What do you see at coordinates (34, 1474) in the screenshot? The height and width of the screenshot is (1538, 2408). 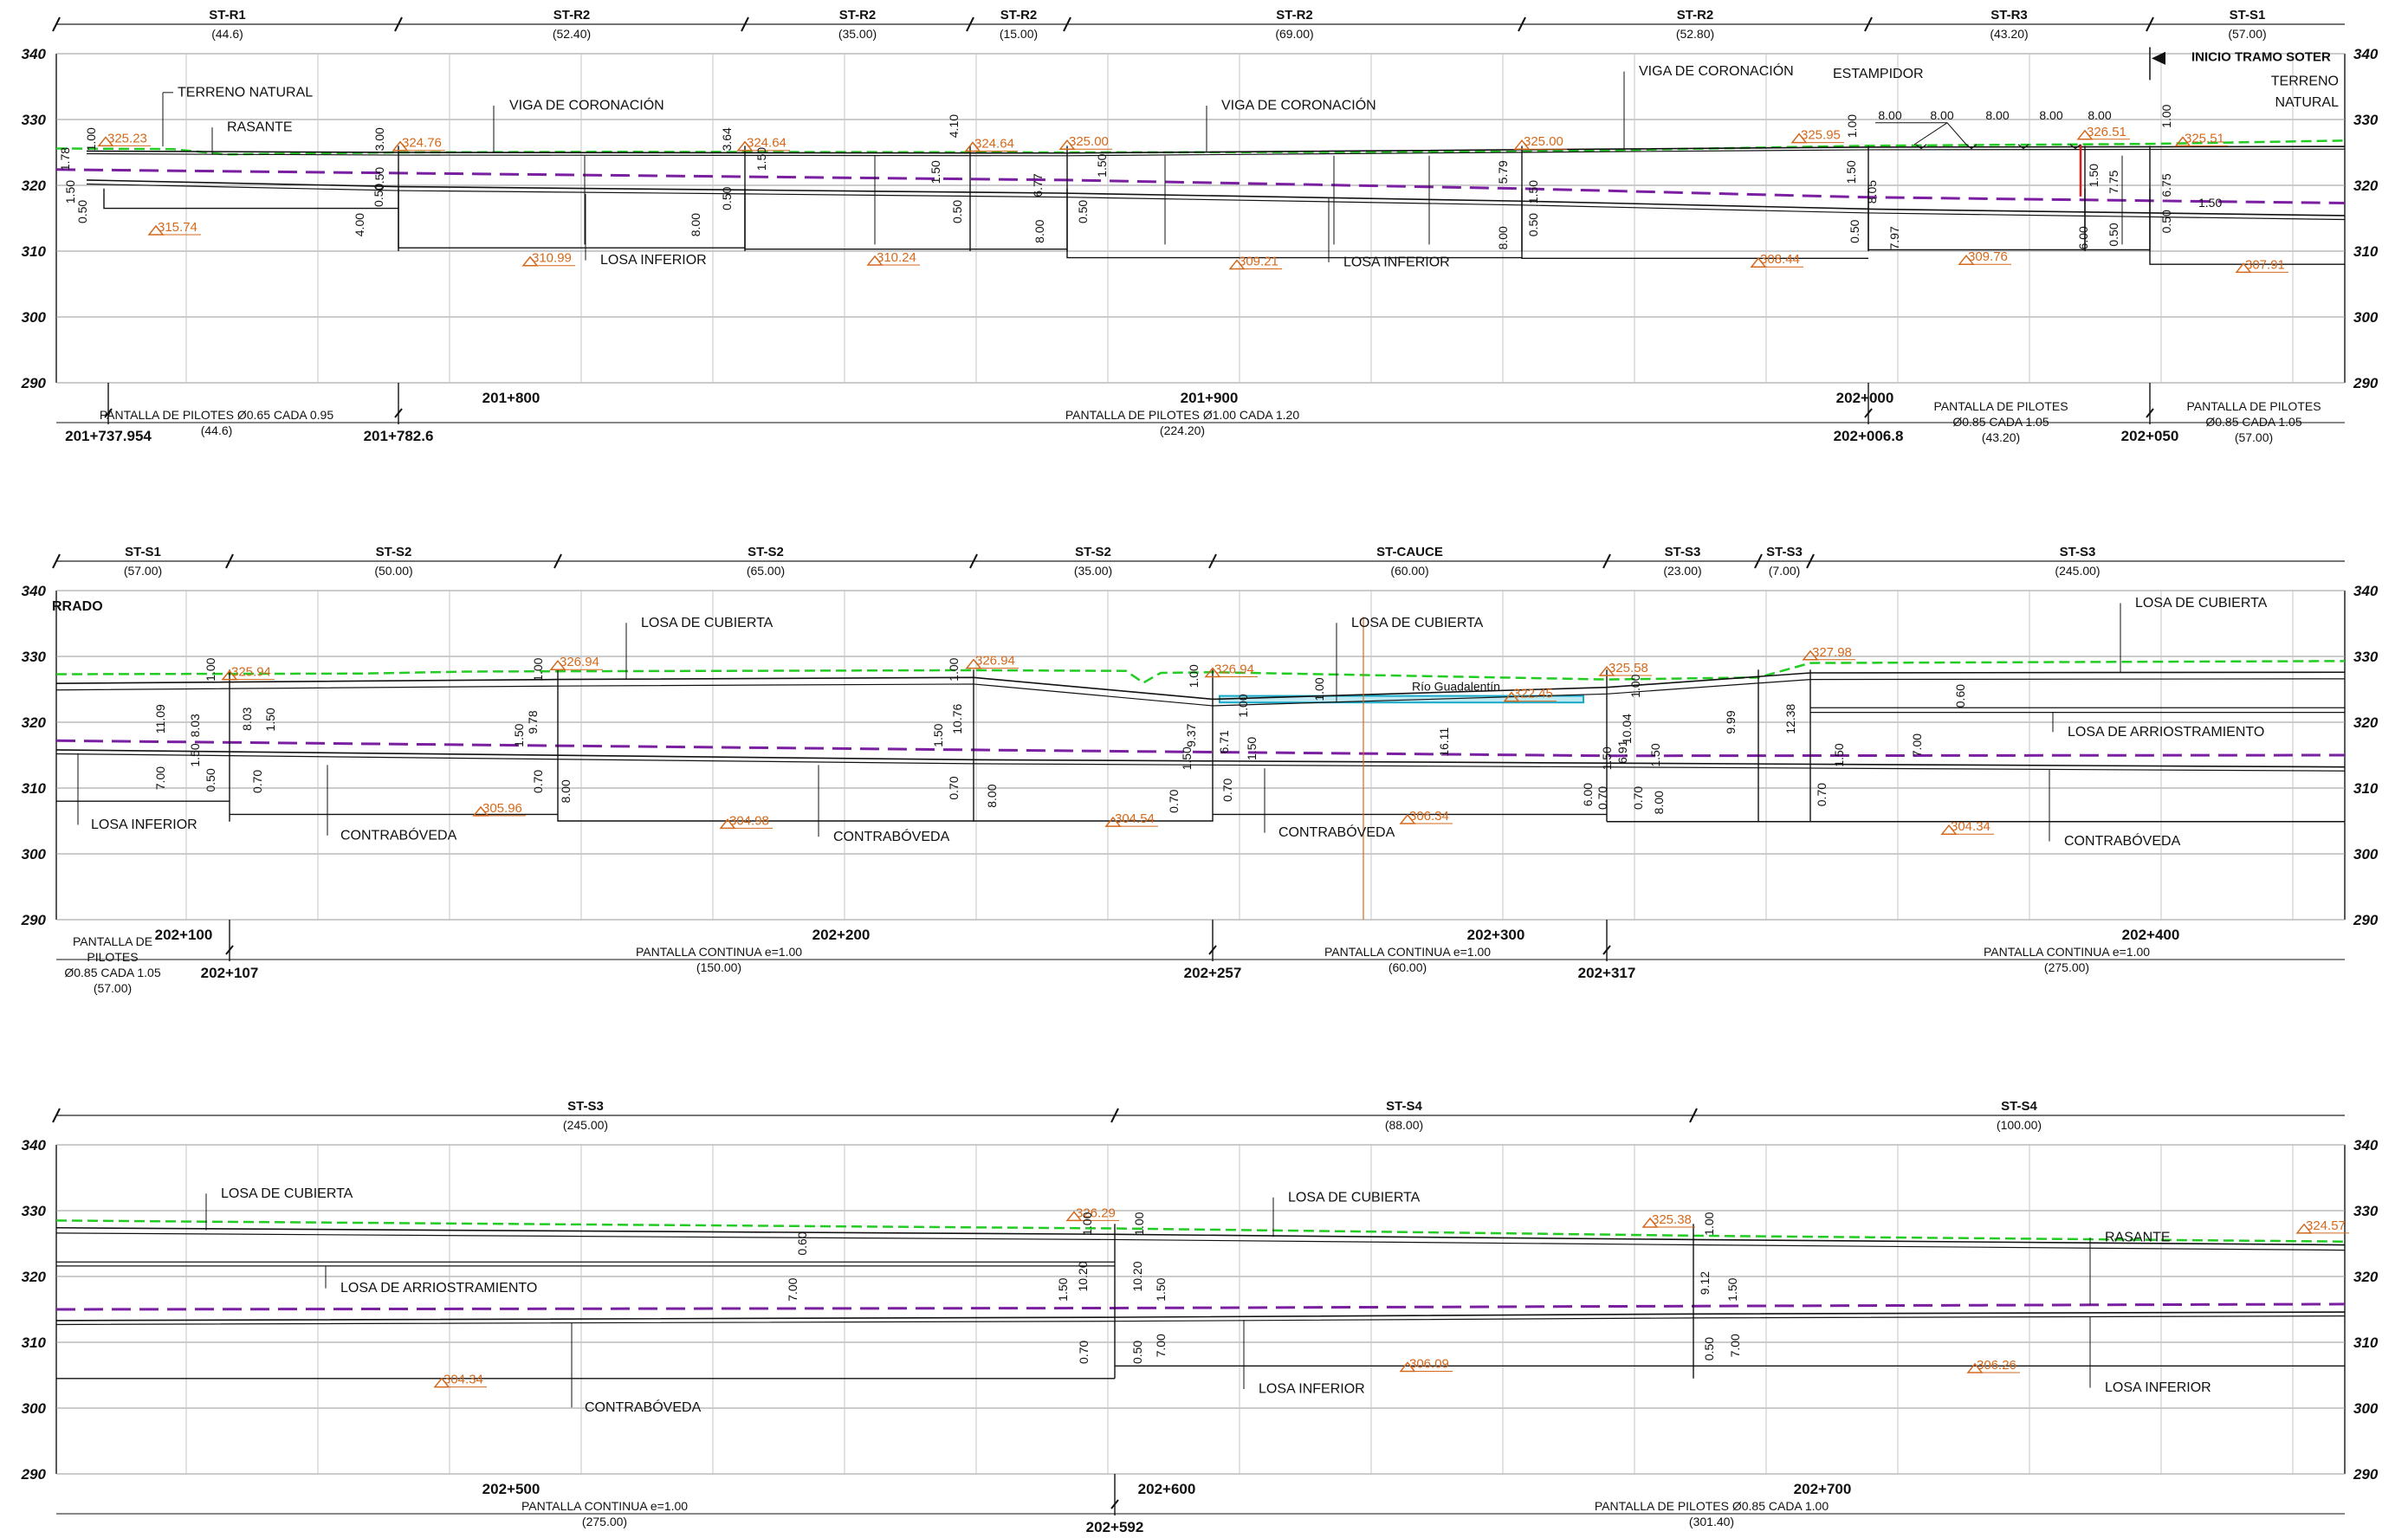 I see `y-tick-label-left: 290` at bounding box center [34, 1474].